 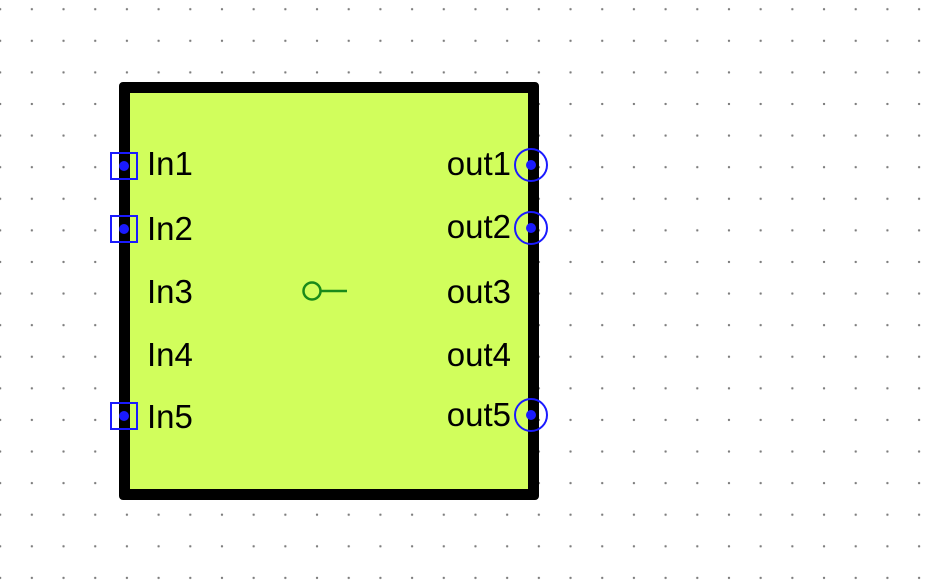 I want to click on input-label-in2: In2, so click(x=170, y=228).